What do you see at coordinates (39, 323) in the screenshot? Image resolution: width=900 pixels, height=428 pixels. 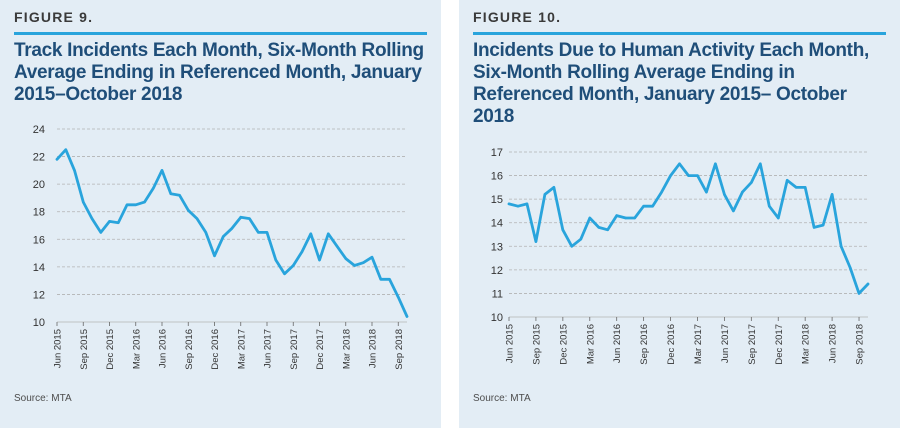 I see `y-tick-label: 10` at bounding box center [39, 323].